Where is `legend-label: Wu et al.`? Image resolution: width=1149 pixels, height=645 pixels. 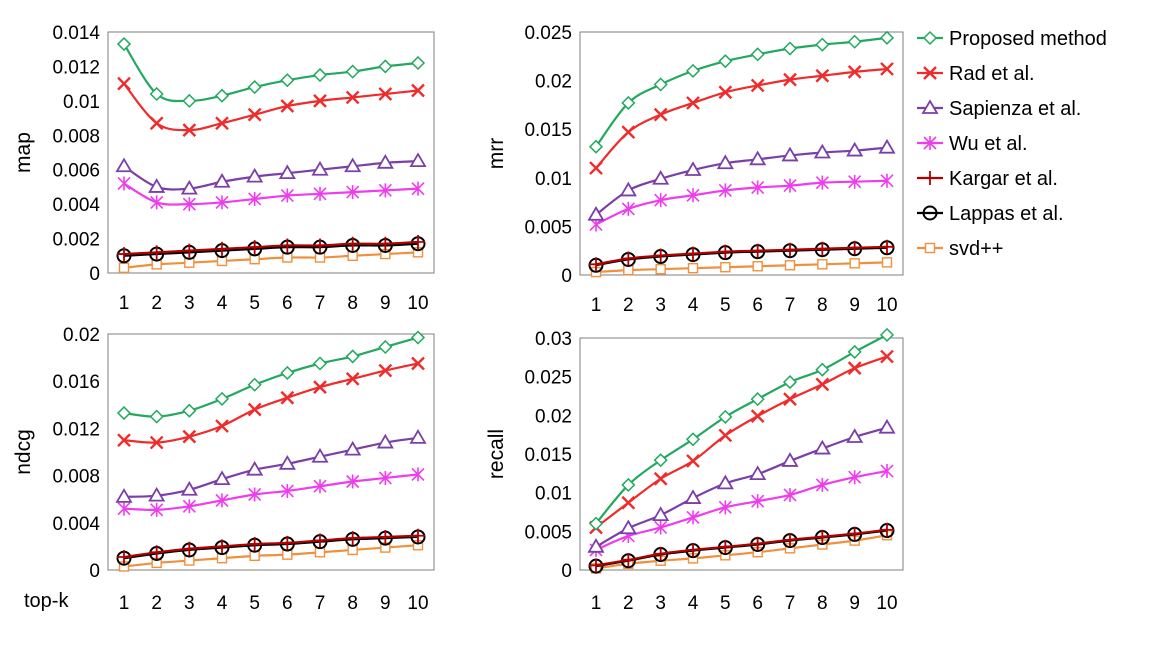
legend-label: Wu et al. is located at coordinates (988, 144).